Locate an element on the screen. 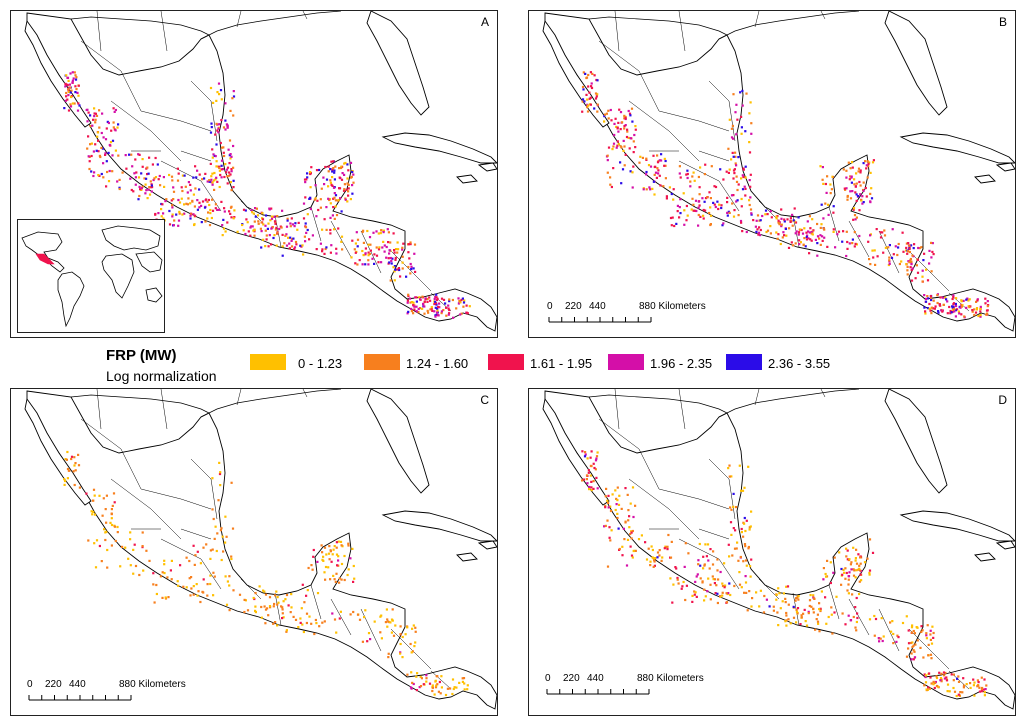  panel-label-c: C is located at coordinates (484, 400).